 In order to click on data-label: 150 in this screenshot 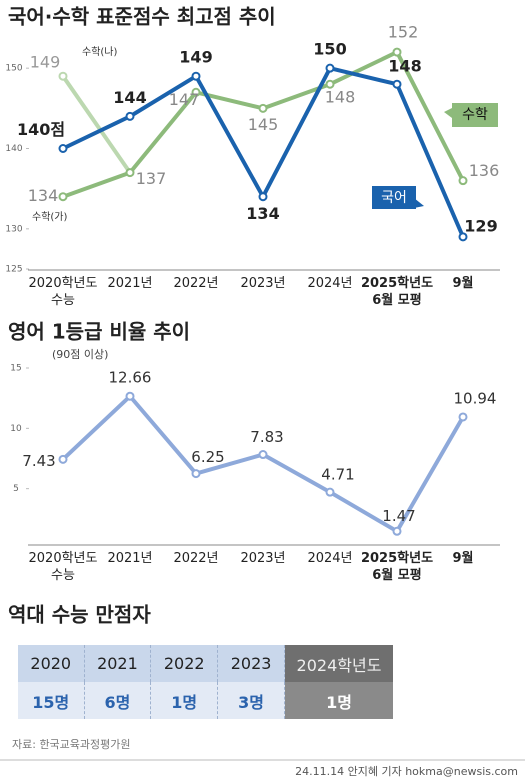, I will do `click(329, 49)`.